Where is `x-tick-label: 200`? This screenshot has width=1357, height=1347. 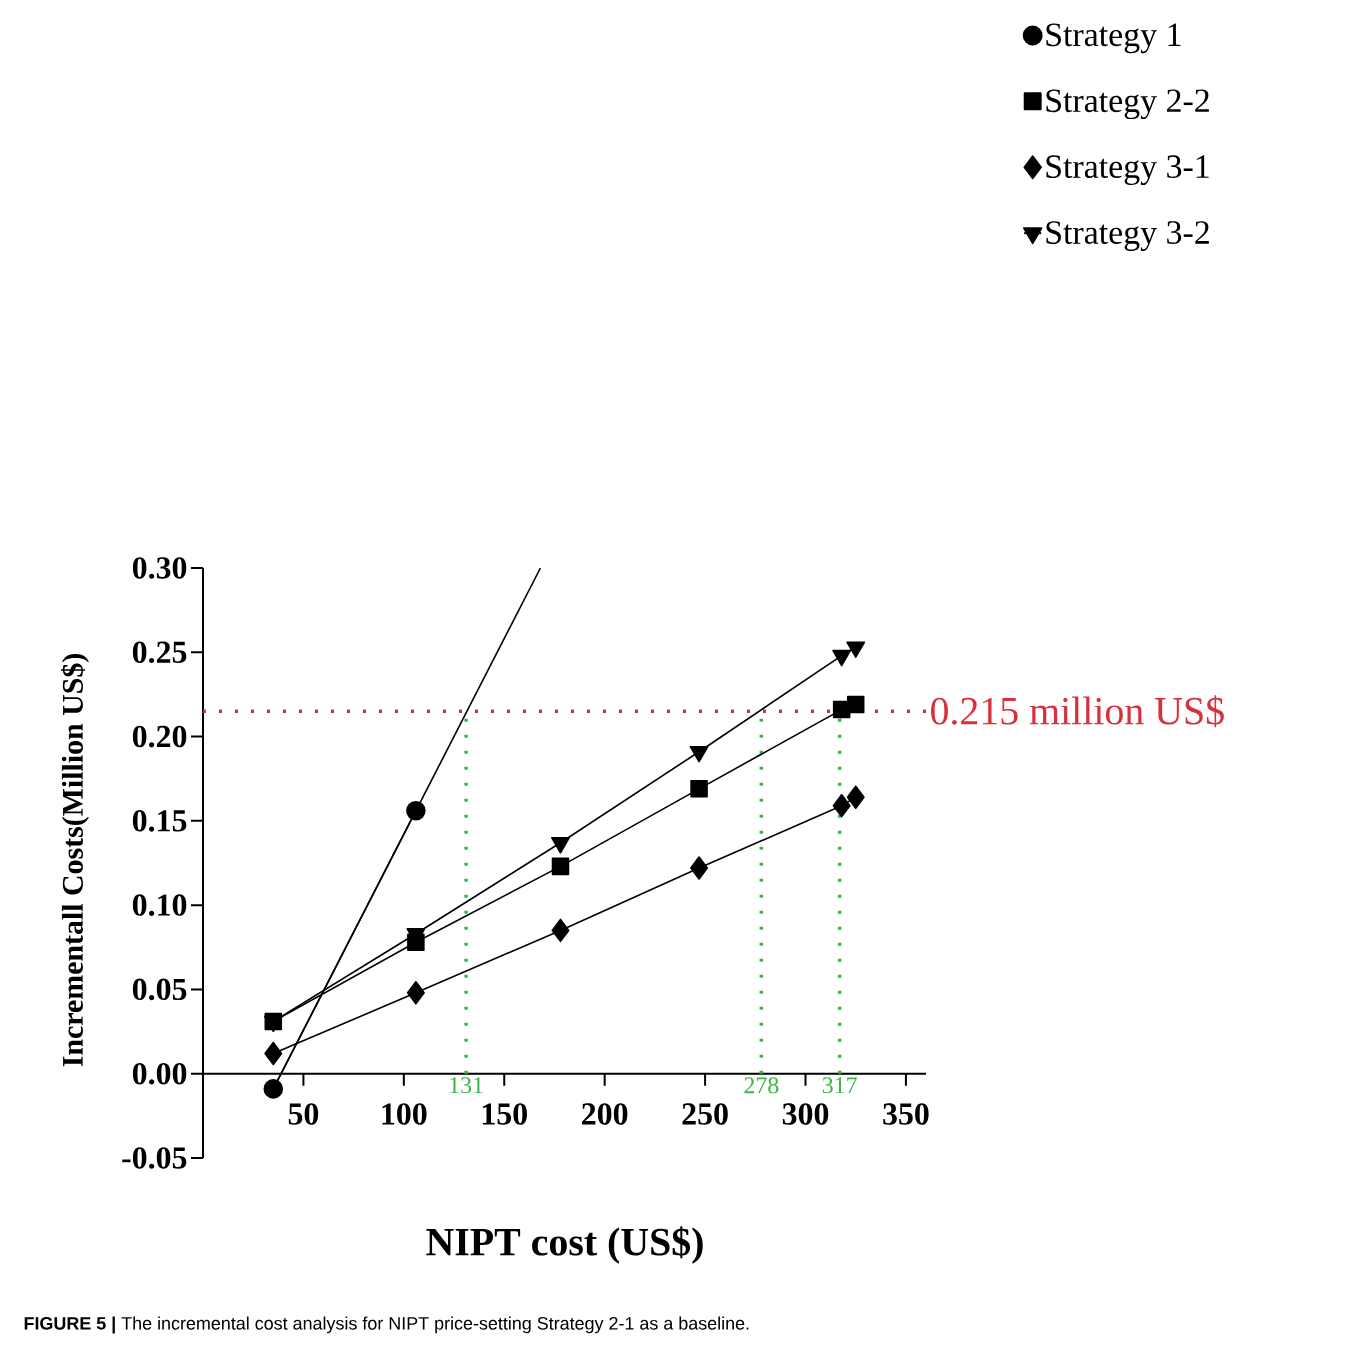 x-tick-label: 200 is located at coordinates (605, 1114).